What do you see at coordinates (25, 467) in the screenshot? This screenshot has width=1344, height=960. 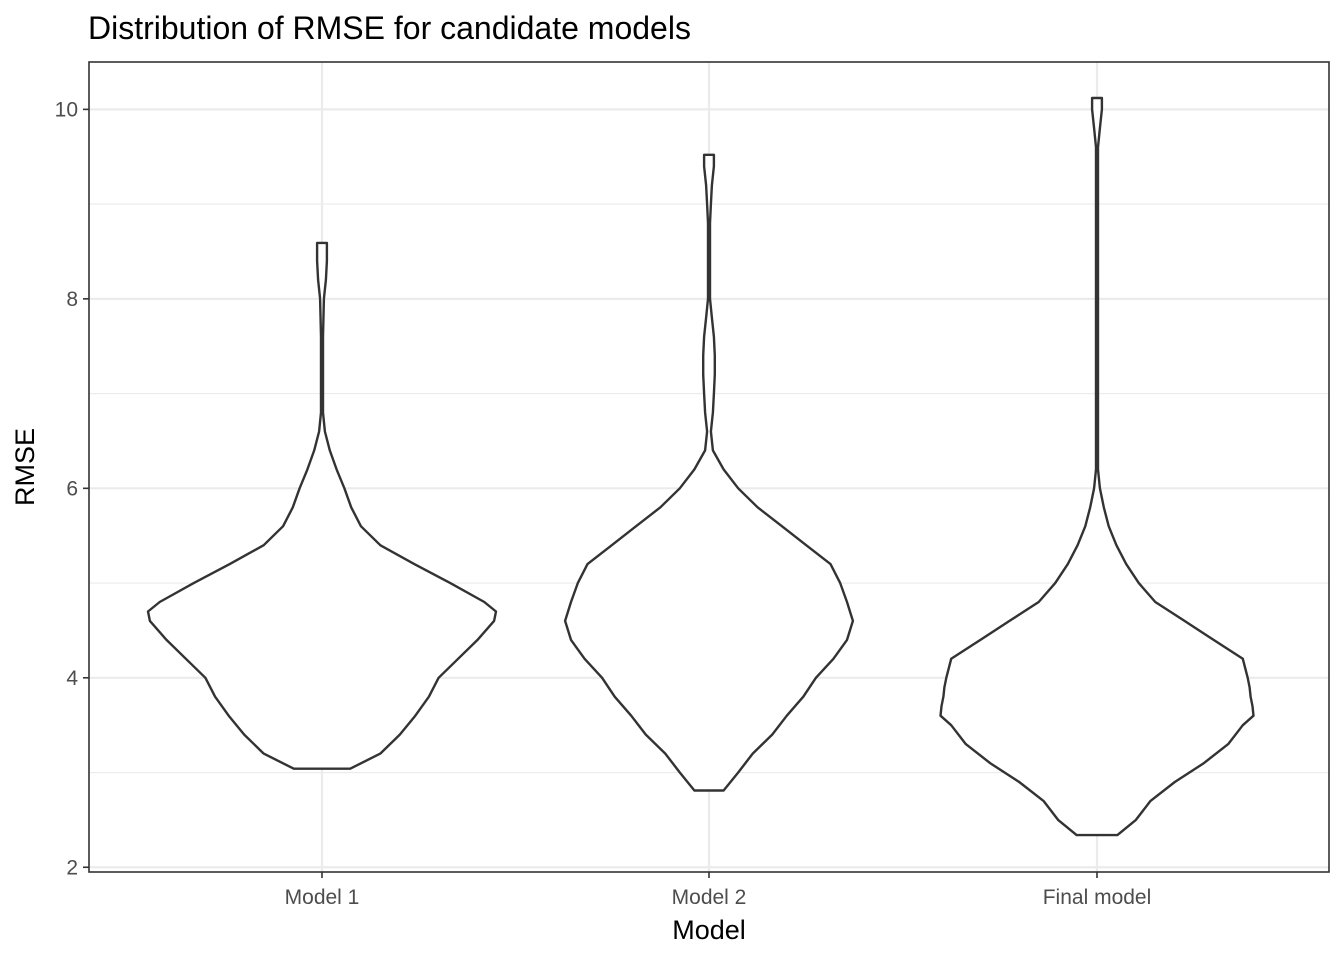 I see `y-axis-title: RMSE` at bounding box center [25, 467].